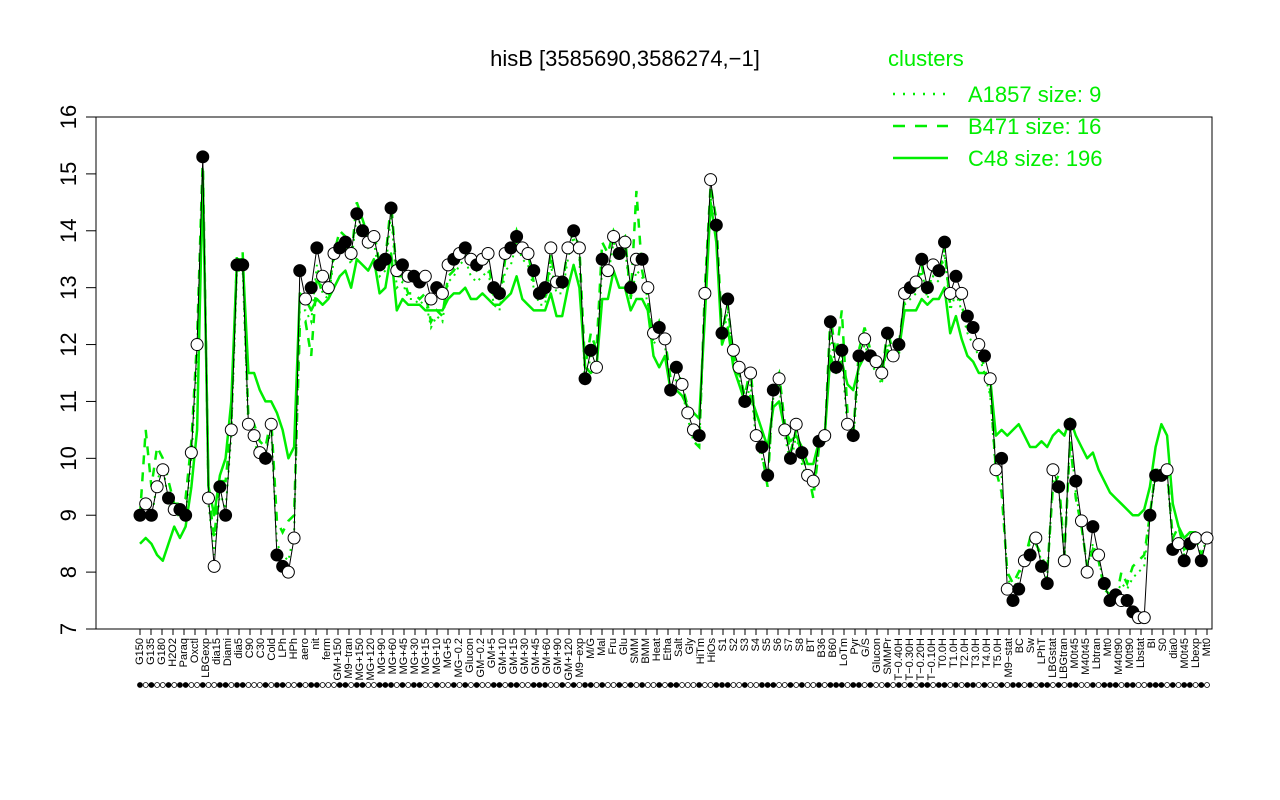  What do you see at coordinates (1034, 126) in the screenshot?
I see `legend-label: B471 size: 16` at bounding box center [1034, 126].